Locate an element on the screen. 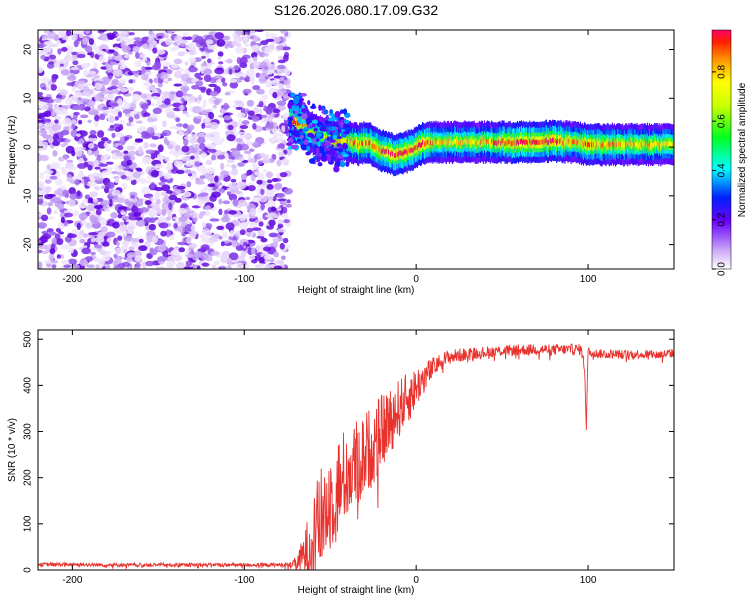 This screenshot has width=750, height=600. y-tick-label: 400 is located at coordinates (28, 385).